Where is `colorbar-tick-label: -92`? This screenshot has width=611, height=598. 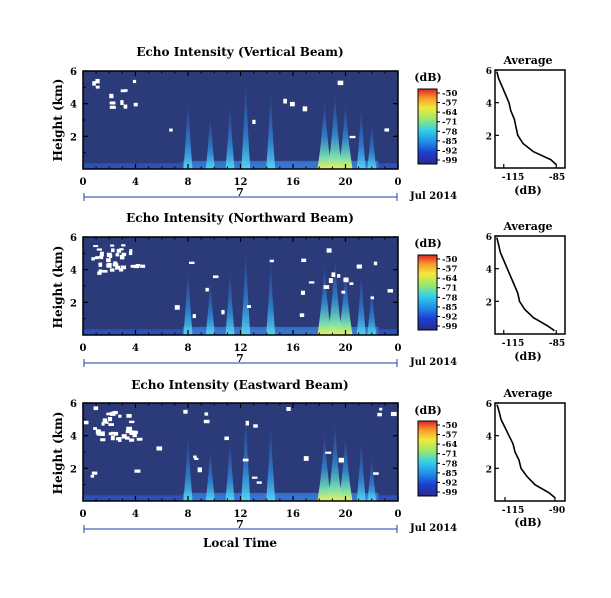 colorbar-tick-label: -92 is located at coordinates (449, 317).